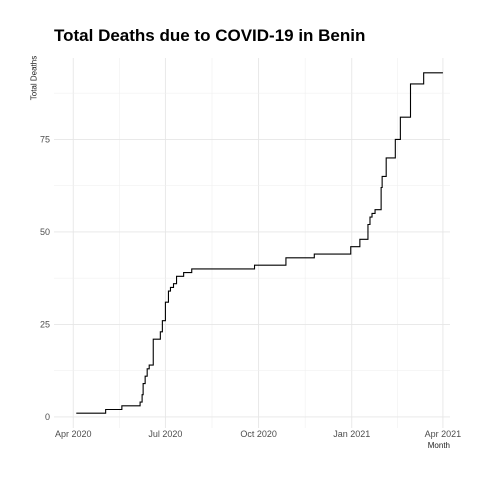  Describe the element at coordinates (45, 324) in the screenshot. I see `y-tick-label: 25` at that location.